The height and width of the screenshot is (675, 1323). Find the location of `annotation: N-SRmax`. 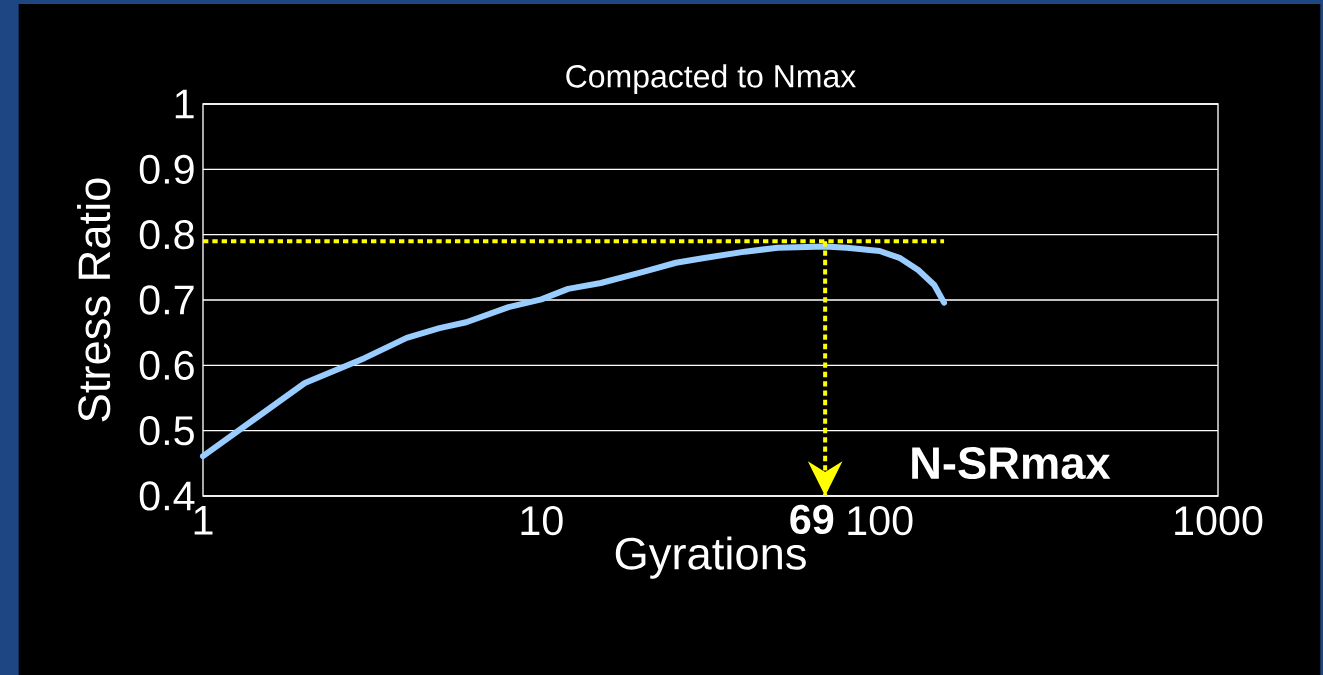

annotation: N-SRmax is located at coordinates (1011, 463).